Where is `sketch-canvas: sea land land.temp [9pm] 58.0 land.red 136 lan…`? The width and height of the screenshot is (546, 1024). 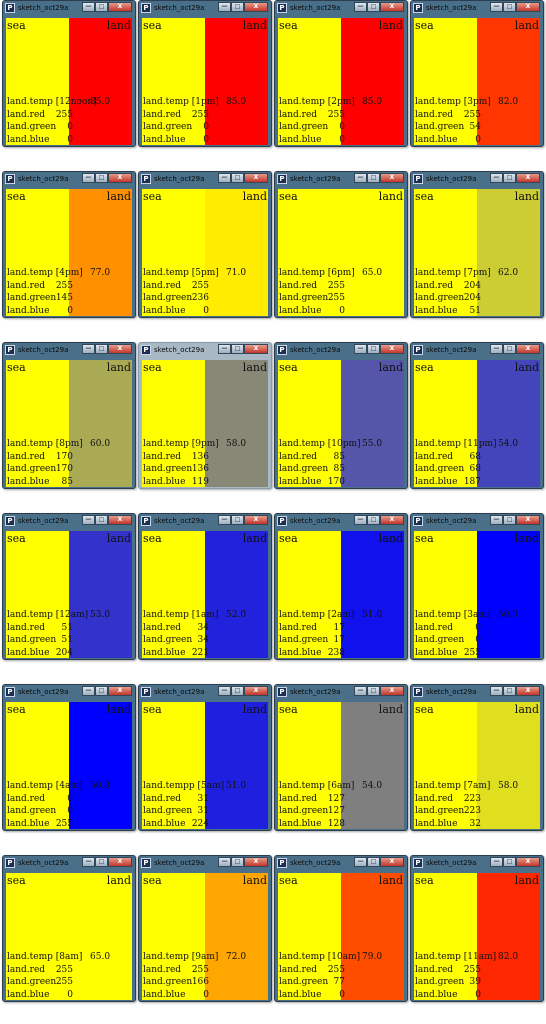 sketch-canvas: sea land land.temp [9pm] 58.0 land.red 136 lan… is located at coordinates (205, 423).